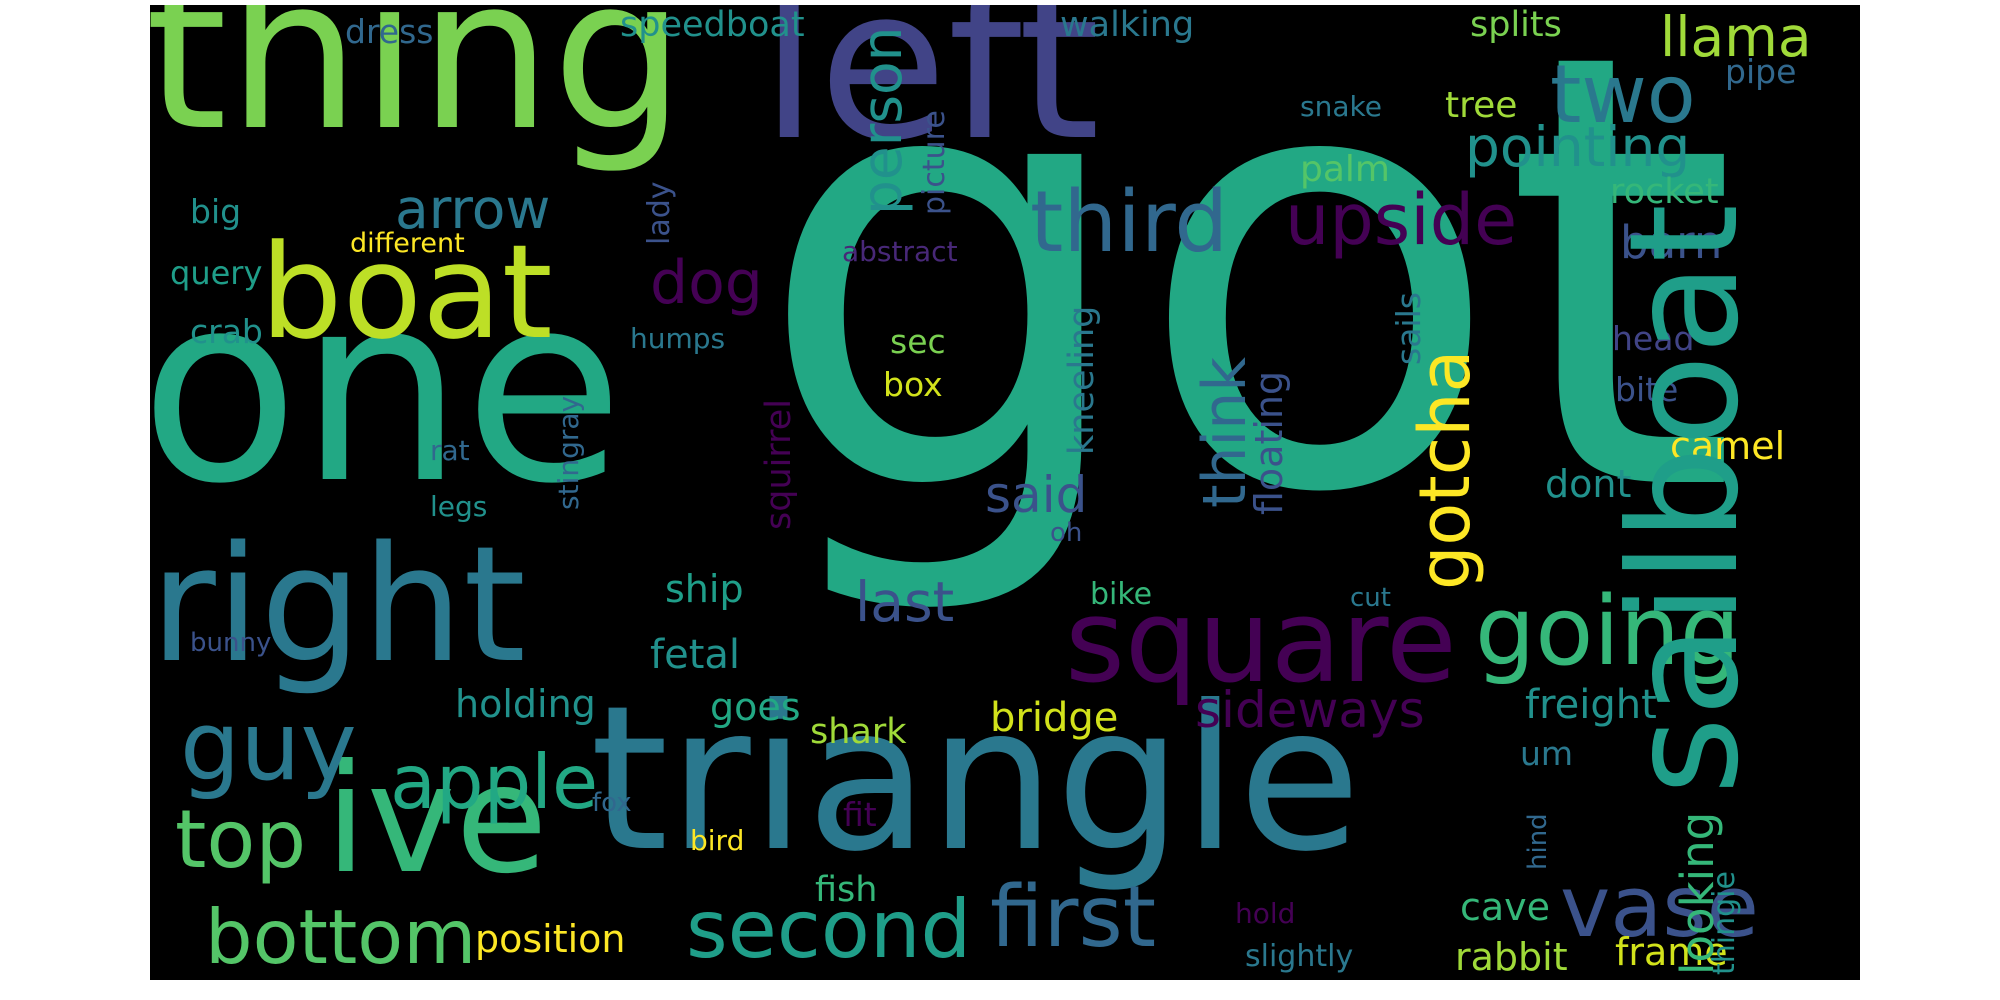 The image size is (2000, 1000). What do you see at coordinates (930, 96) in the screenshot?
I see `word-left: left` at bounding box center [930, 96].